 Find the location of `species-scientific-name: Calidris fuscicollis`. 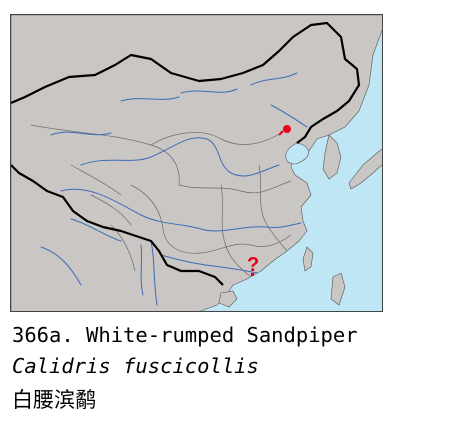

species-scientific-name: Calidris fuscicollis is located at coordinates (135, 366).